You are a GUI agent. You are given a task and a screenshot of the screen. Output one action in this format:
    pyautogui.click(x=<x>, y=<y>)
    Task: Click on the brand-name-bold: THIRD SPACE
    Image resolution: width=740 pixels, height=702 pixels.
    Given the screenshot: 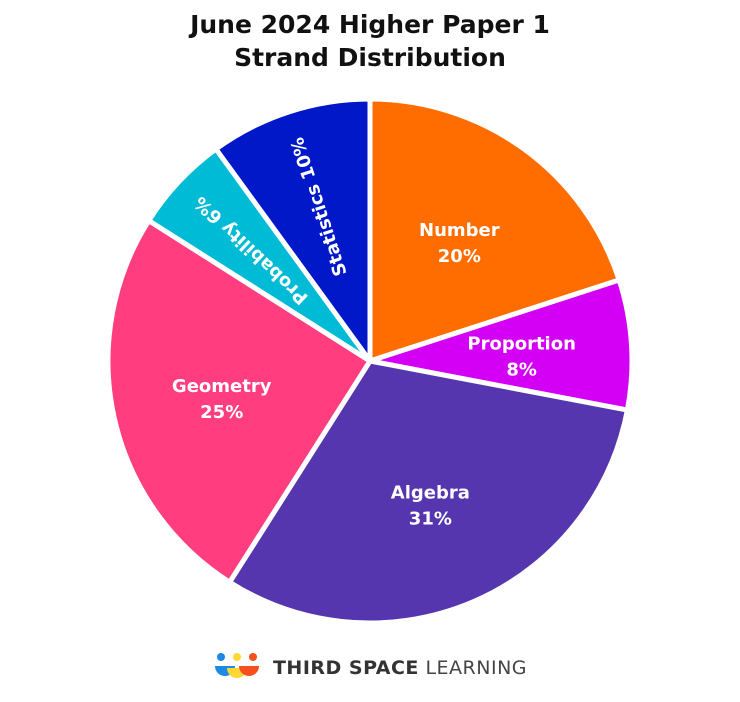 What is the action you would take?
    pyautogui.click(x=345, y=668)
    